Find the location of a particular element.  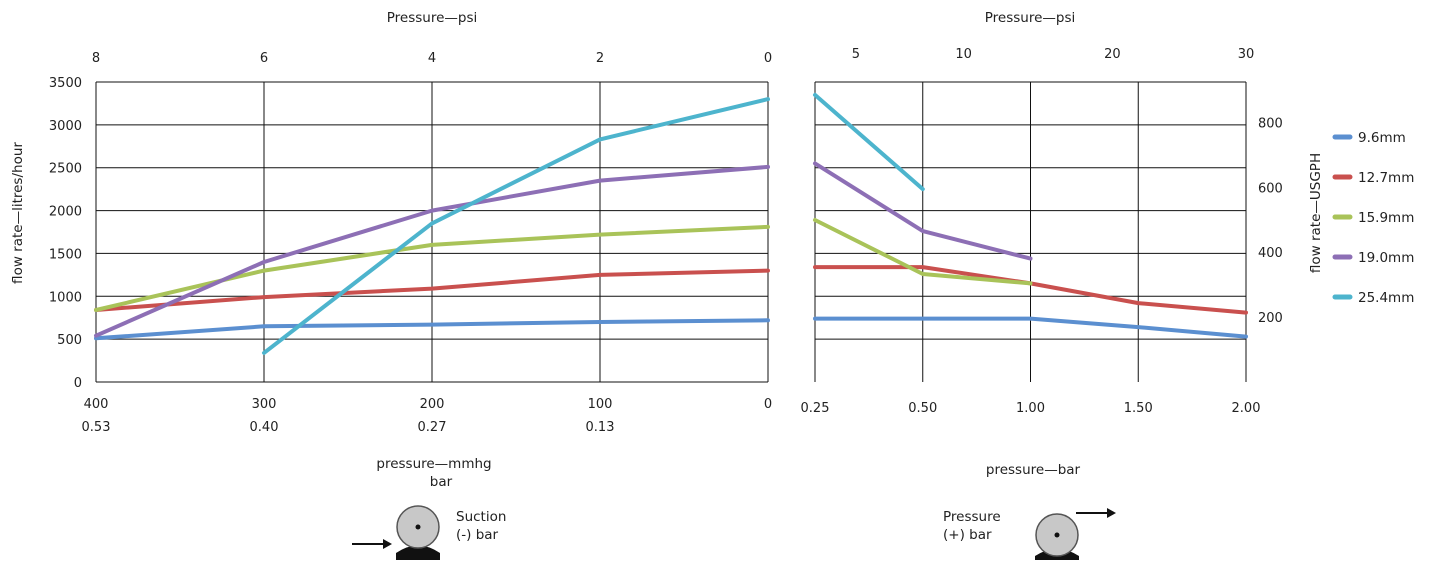

left-y-tick-label: 2500 is located at coordinates (65, 169).